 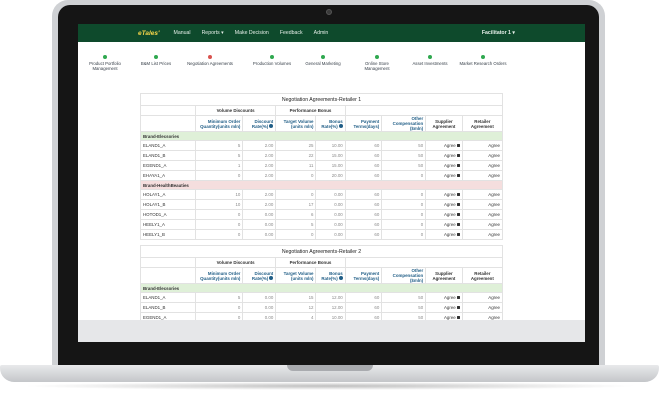 I want to click on min-order-header: Minimum Order Quantity(units mln), so click(x=219, y=275).